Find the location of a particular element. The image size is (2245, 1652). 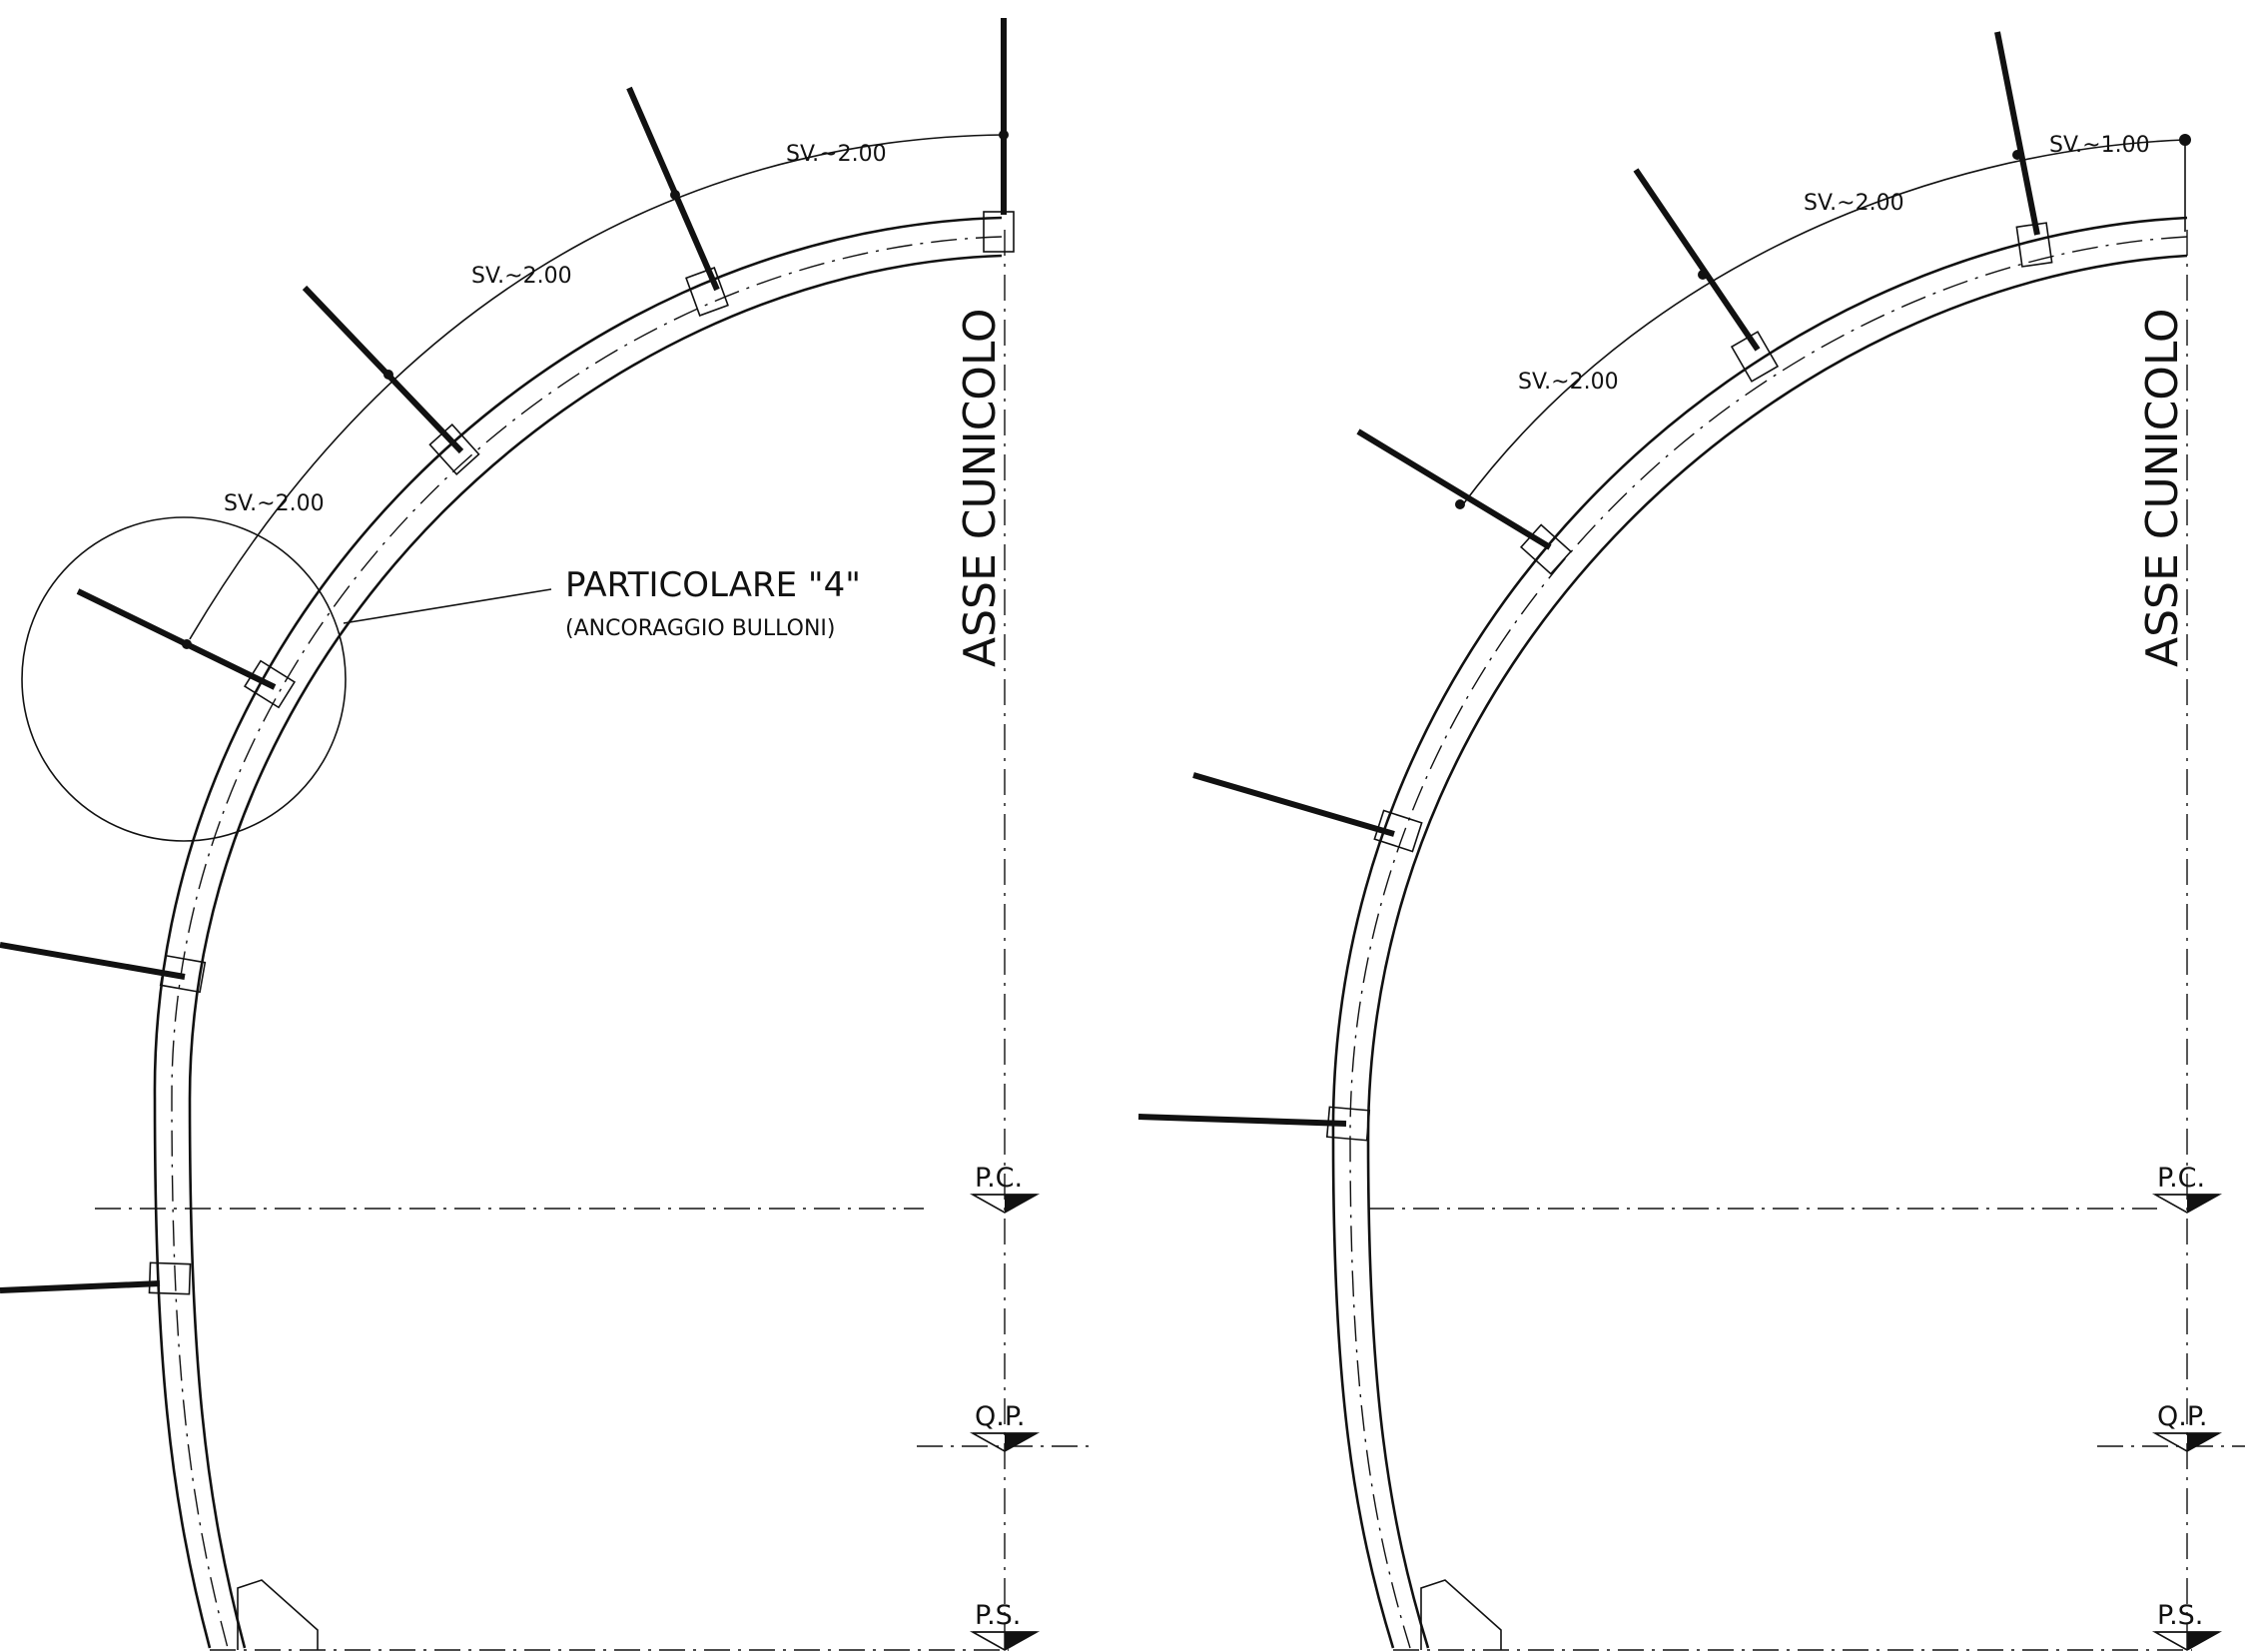

right-spacing-arc is located at coordinates (1824, 322).